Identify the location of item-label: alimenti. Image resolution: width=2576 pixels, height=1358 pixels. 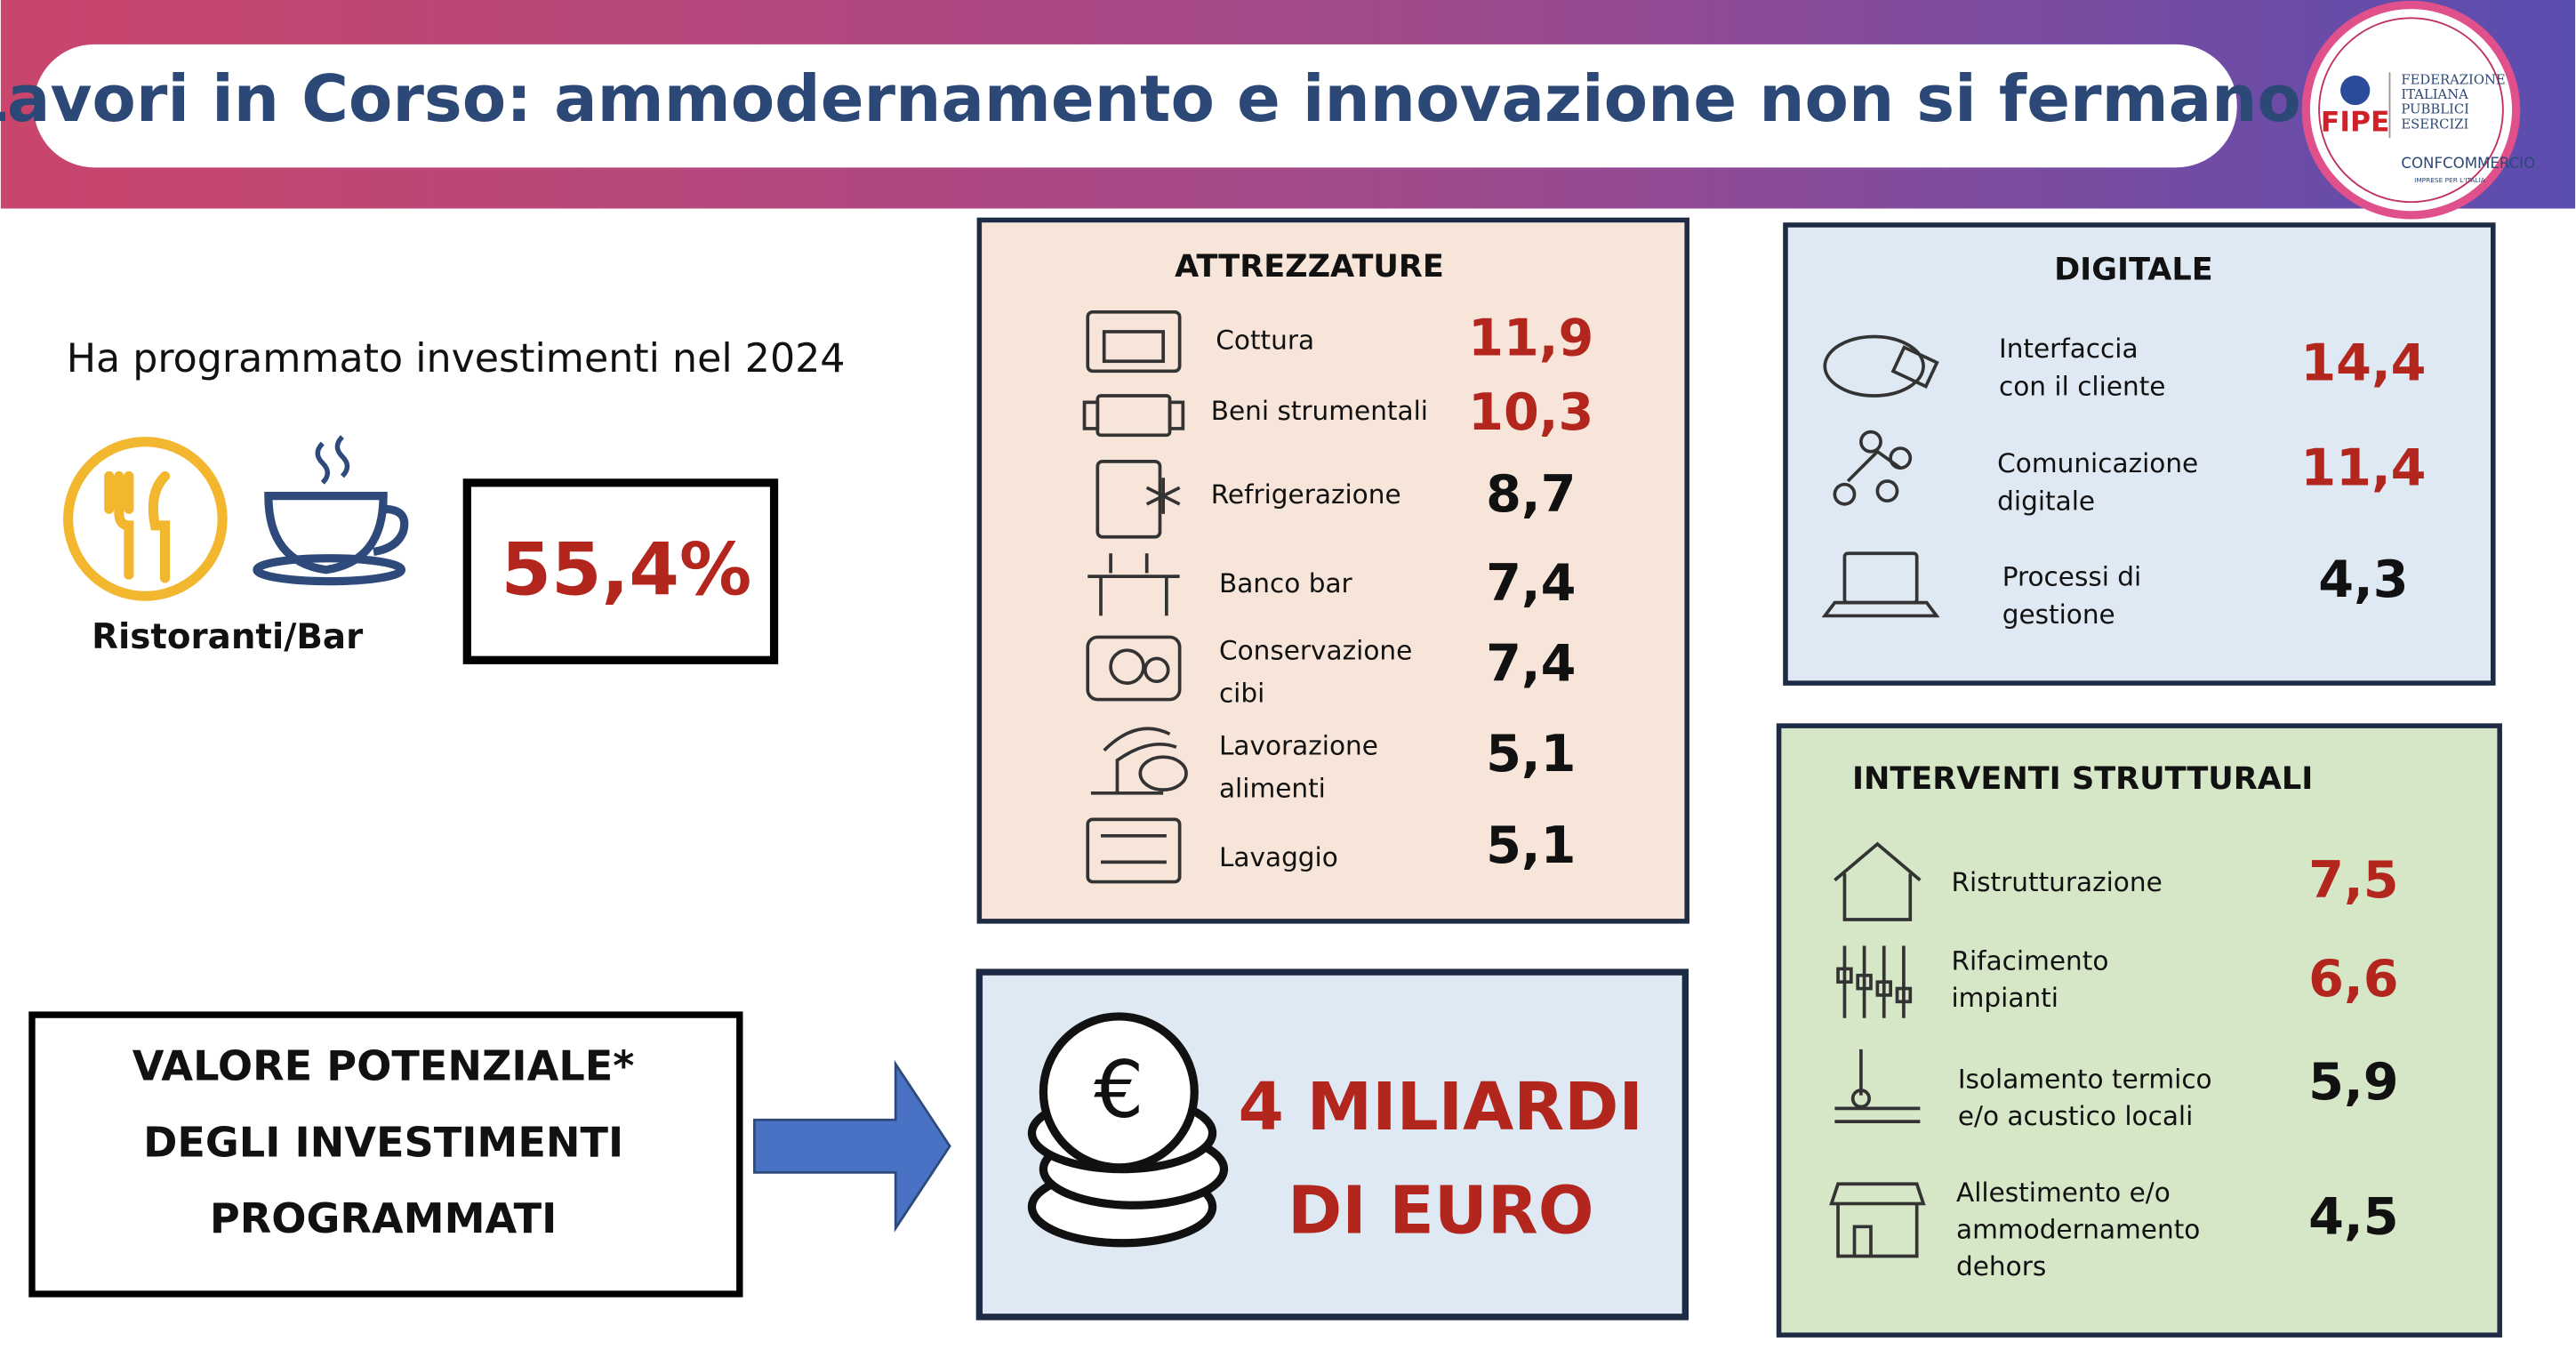
(1272, 789).